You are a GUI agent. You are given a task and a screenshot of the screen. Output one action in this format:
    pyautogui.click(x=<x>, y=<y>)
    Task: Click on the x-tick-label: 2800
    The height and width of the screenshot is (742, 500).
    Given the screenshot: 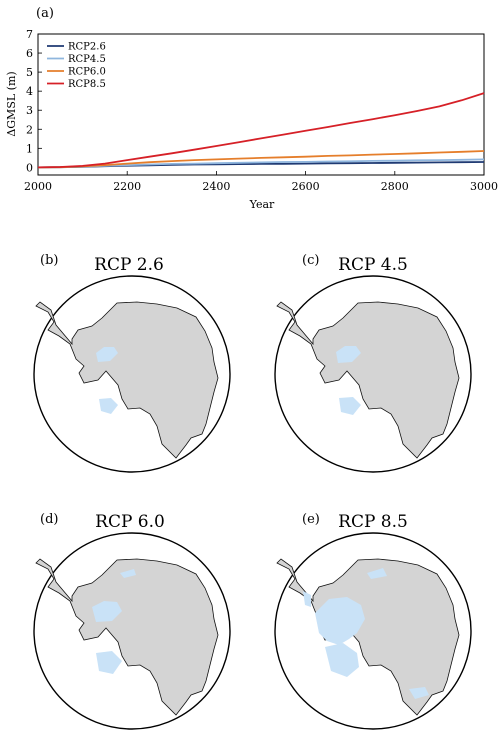 What is the action you would take?
    pyautogui.click(x=395, y=186)
    